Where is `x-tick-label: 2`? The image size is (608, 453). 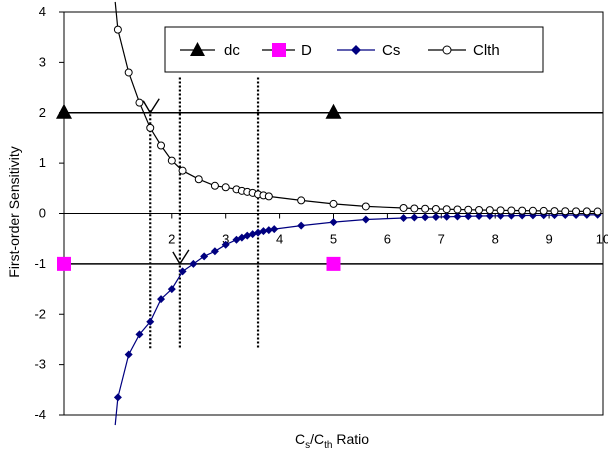
x-tick-label: 2 is located at coordinates (171, 239).